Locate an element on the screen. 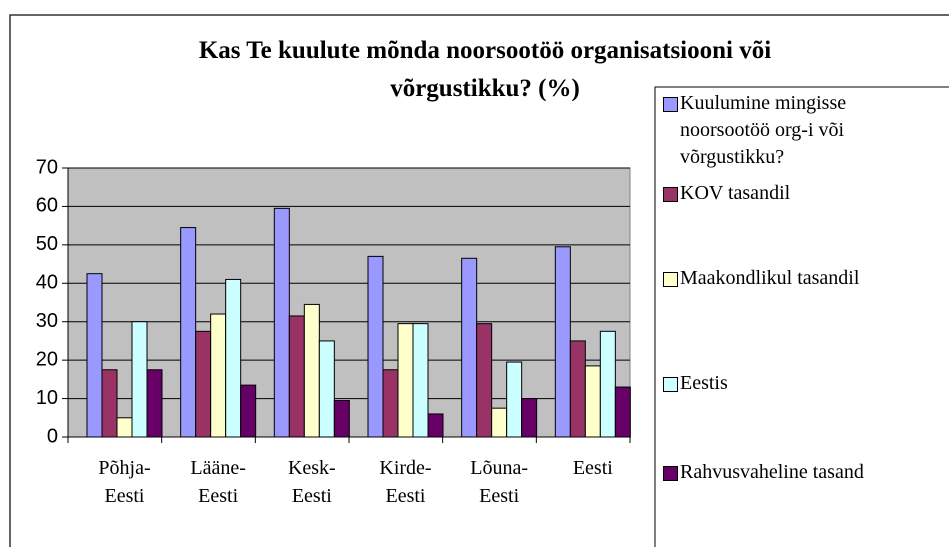 The height and width of the screenshot is (547, 949). y-tick-label: 30 is located at coordinates (47, 321).